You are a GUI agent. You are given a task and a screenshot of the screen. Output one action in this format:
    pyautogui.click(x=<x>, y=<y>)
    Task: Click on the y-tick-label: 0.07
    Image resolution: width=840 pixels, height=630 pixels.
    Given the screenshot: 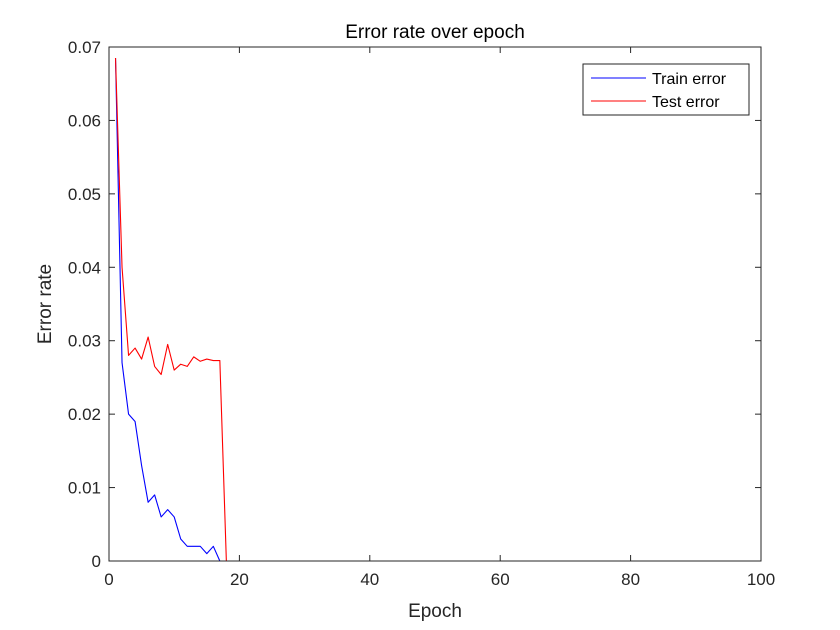 What is the action you would take?
    pyautogui.click(x=84, y=47)
    